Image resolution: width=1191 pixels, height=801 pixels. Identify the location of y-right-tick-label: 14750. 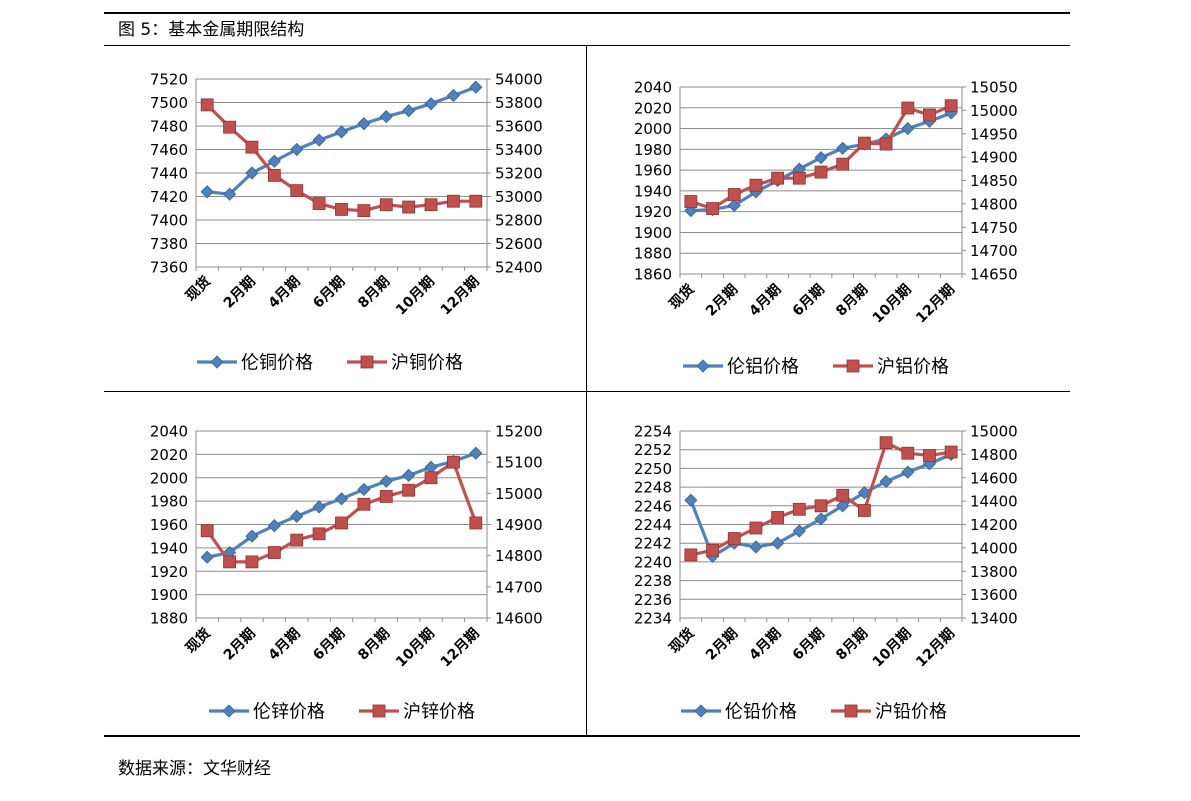
(994, 228).